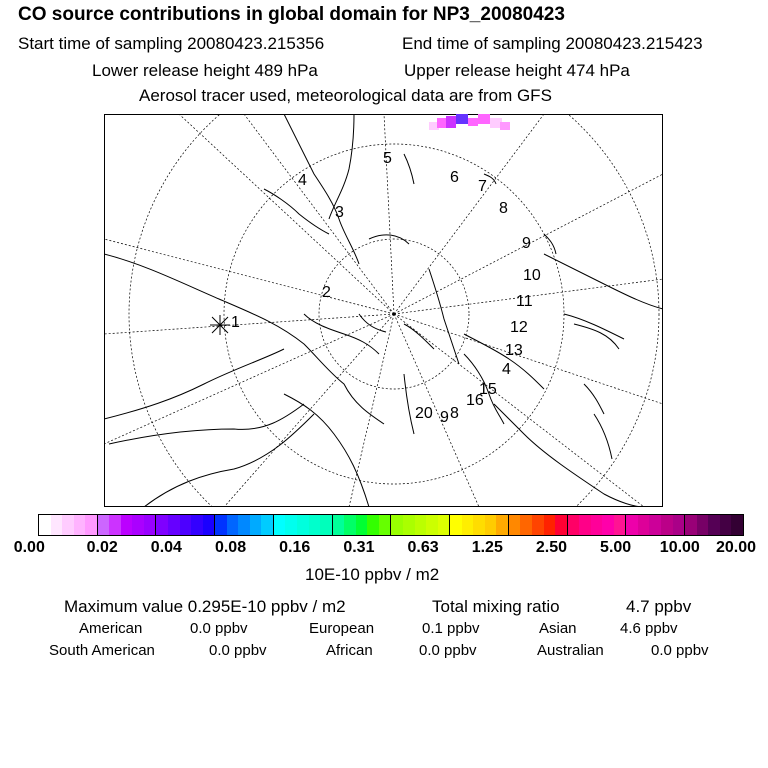 This screenshot has width=768, height=768. Describe the element at coordinates (514, 350) in the screenshot. I see `marker-13: 13` at that location.